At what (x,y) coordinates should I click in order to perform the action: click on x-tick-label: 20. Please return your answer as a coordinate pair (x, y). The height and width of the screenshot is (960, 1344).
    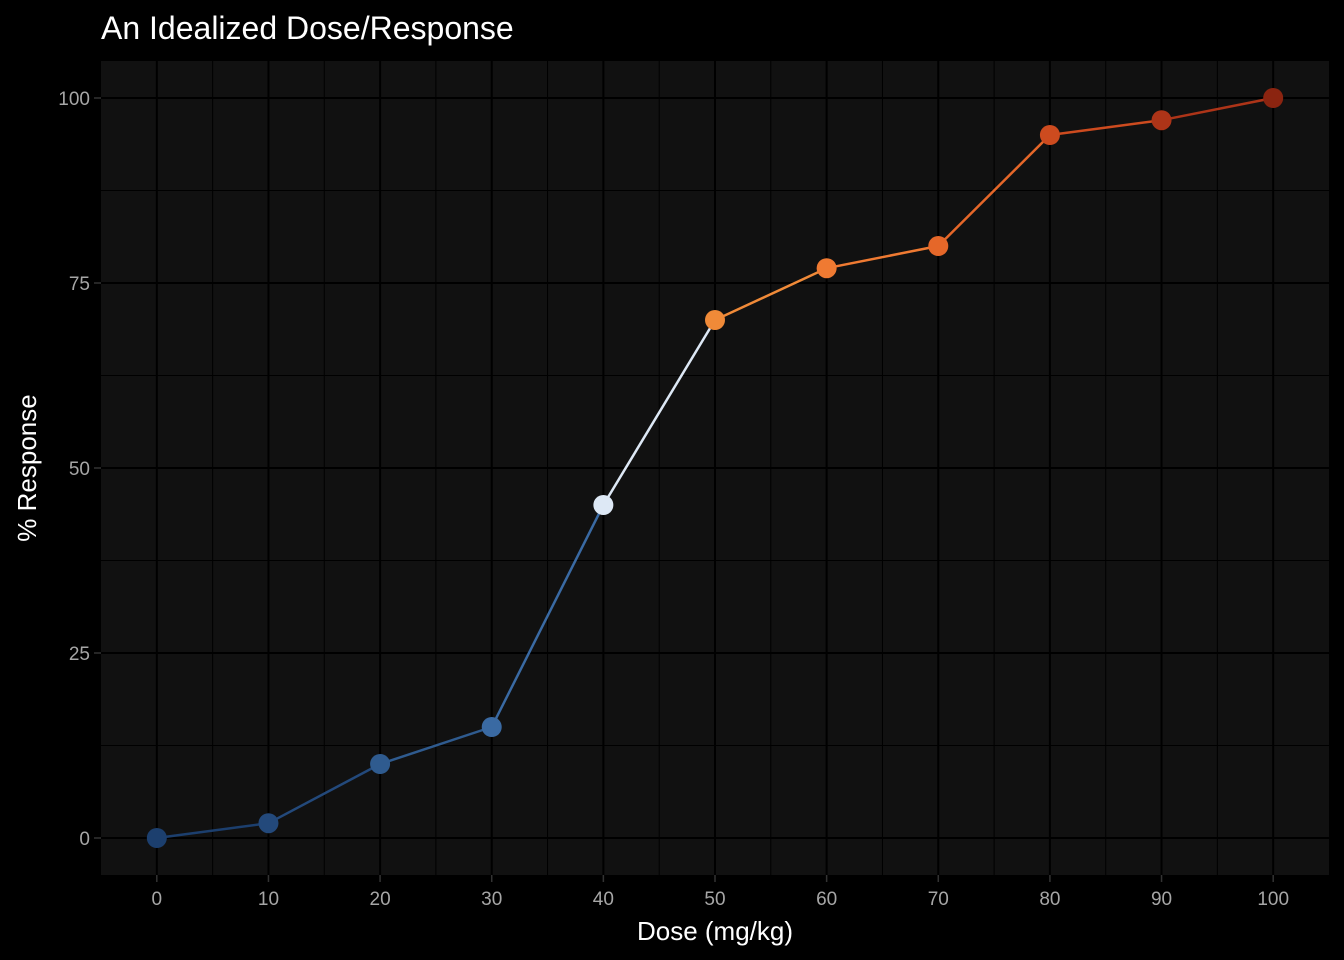
    Looking at the image, I should click on (380, 899).